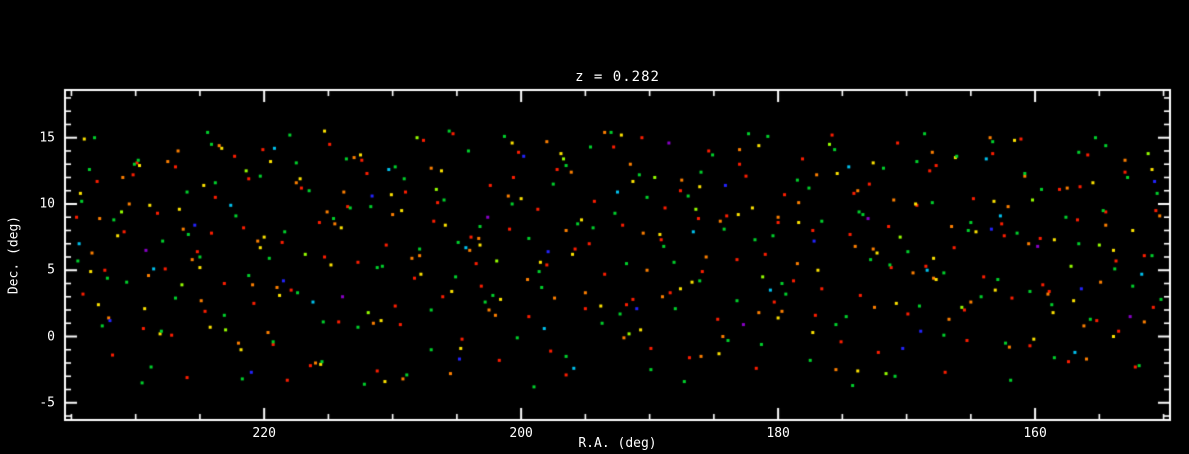  I want to click on y-tick-label: 0, so click(51, 336).